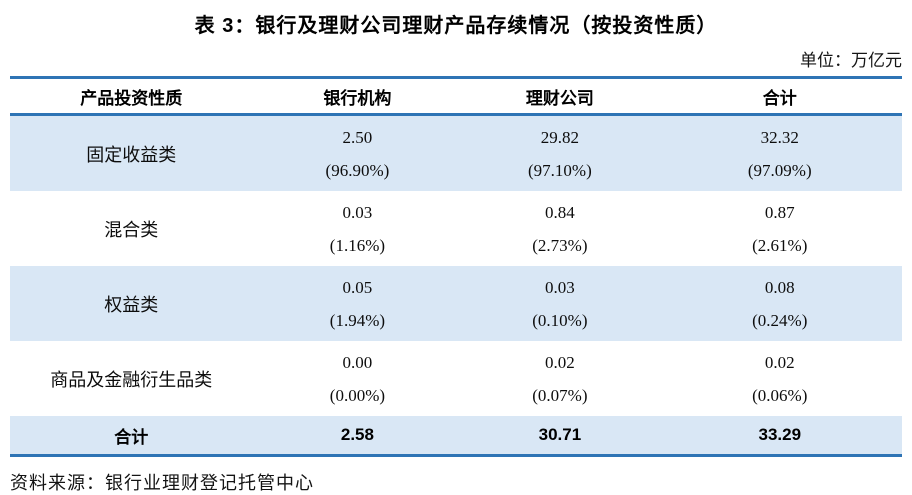 This screenshot has height=495, width=912. Describe the element at coordinates (357, 137) in the screenshot. I see `cell-value: 2.50` at that location.